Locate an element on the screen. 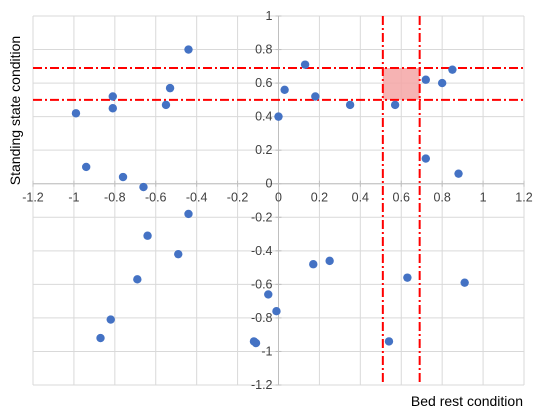  x-tick-label: 0.6 is located at coordinates (401, 198).